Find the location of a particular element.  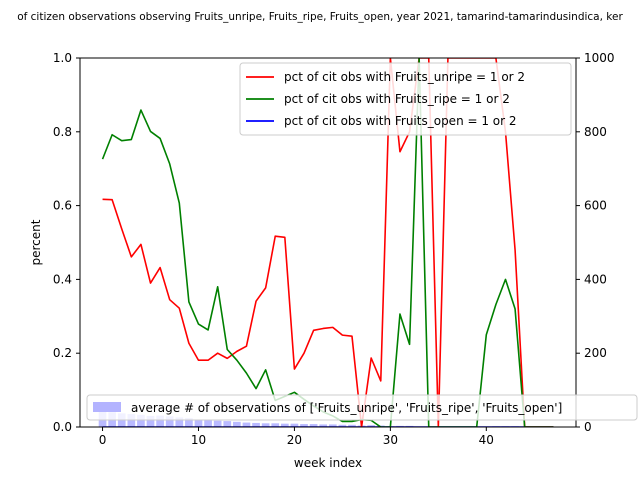

y-tick-label: 0.4 is located at coordinates (62, 279).